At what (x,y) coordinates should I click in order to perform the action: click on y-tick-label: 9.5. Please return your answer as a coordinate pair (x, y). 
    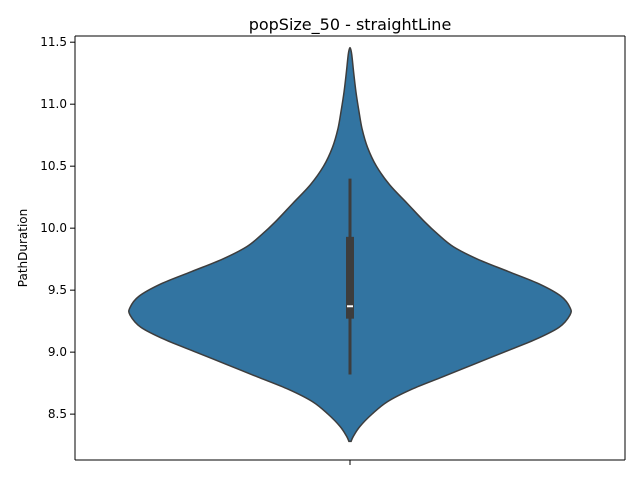
    Looking at the image, I should click on (57, 290).